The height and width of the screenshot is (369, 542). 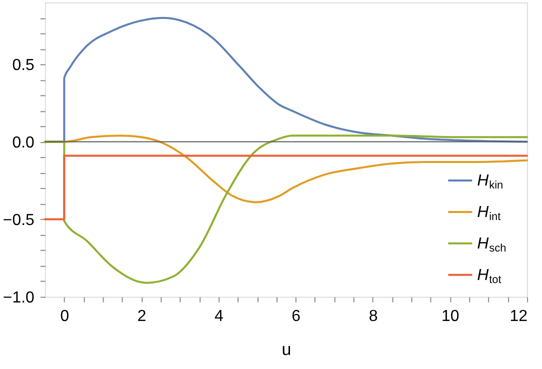 I want to click on x-tick-label: 0, so click(x=65, y=317).